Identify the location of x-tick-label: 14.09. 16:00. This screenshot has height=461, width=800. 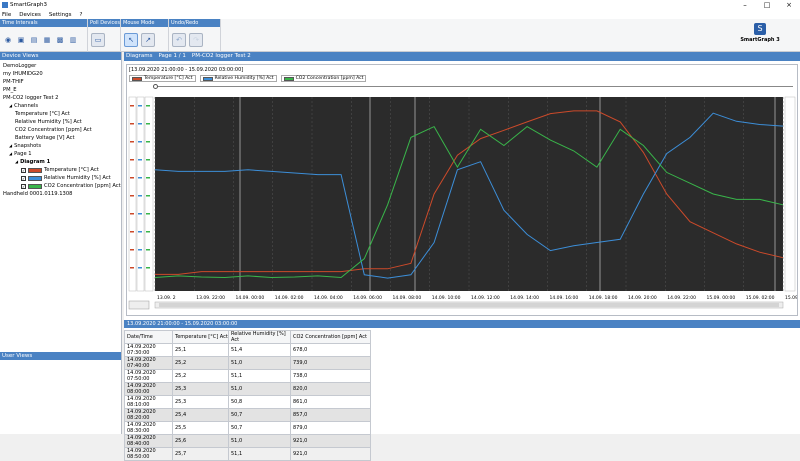
(564, 298).